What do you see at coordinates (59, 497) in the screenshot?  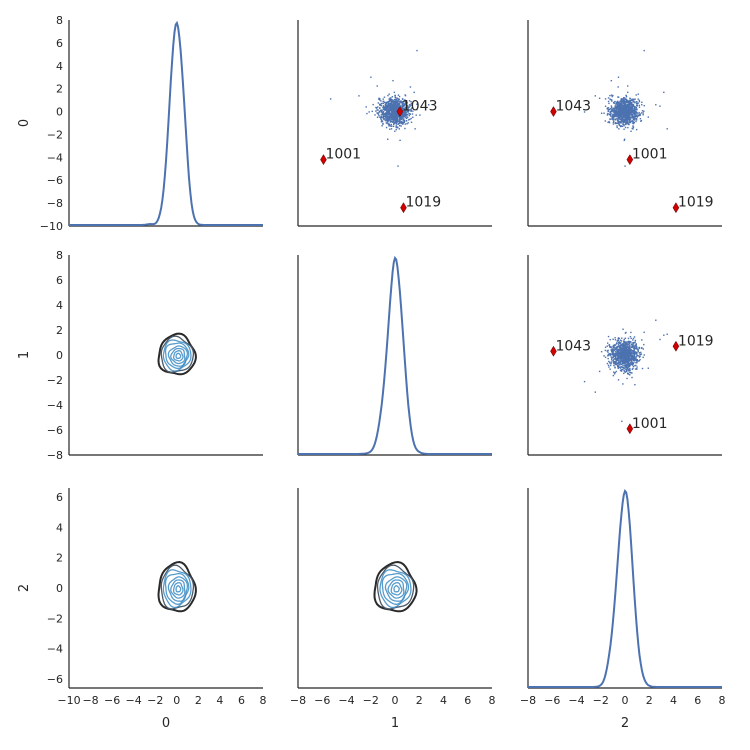 I see `y-tick-label: 6` at bounding box center [59, 497].